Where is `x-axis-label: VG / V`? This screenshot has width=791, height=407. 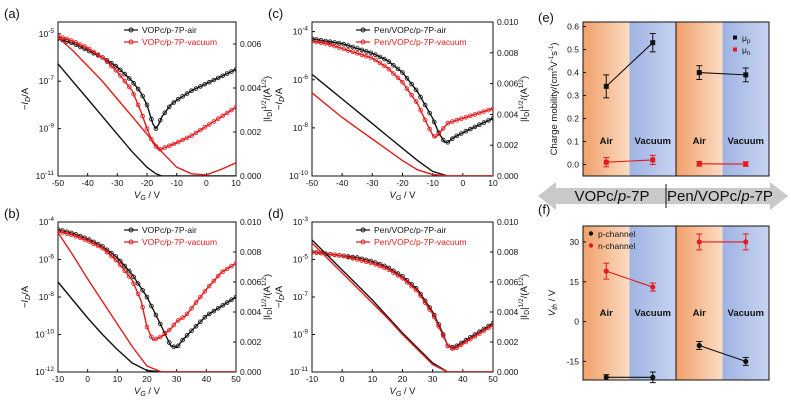
x-axis-label: VG / V is located at coordinates (402, 196).